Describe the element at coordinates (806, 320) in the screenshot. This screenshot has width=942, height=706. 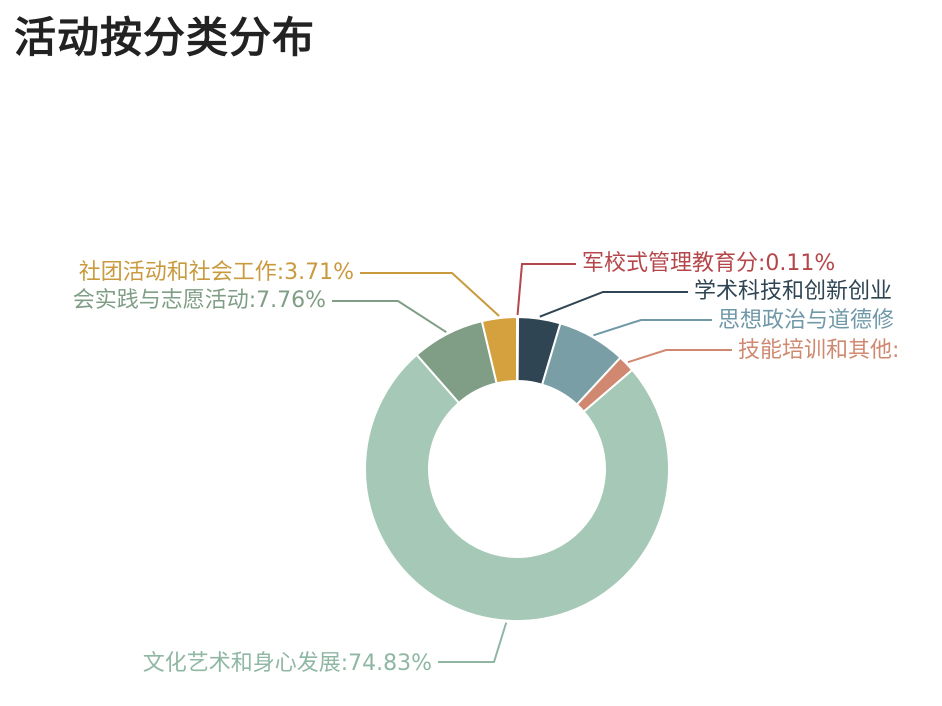
I see `slice-label-3: 思想政治与道德修` at that location.